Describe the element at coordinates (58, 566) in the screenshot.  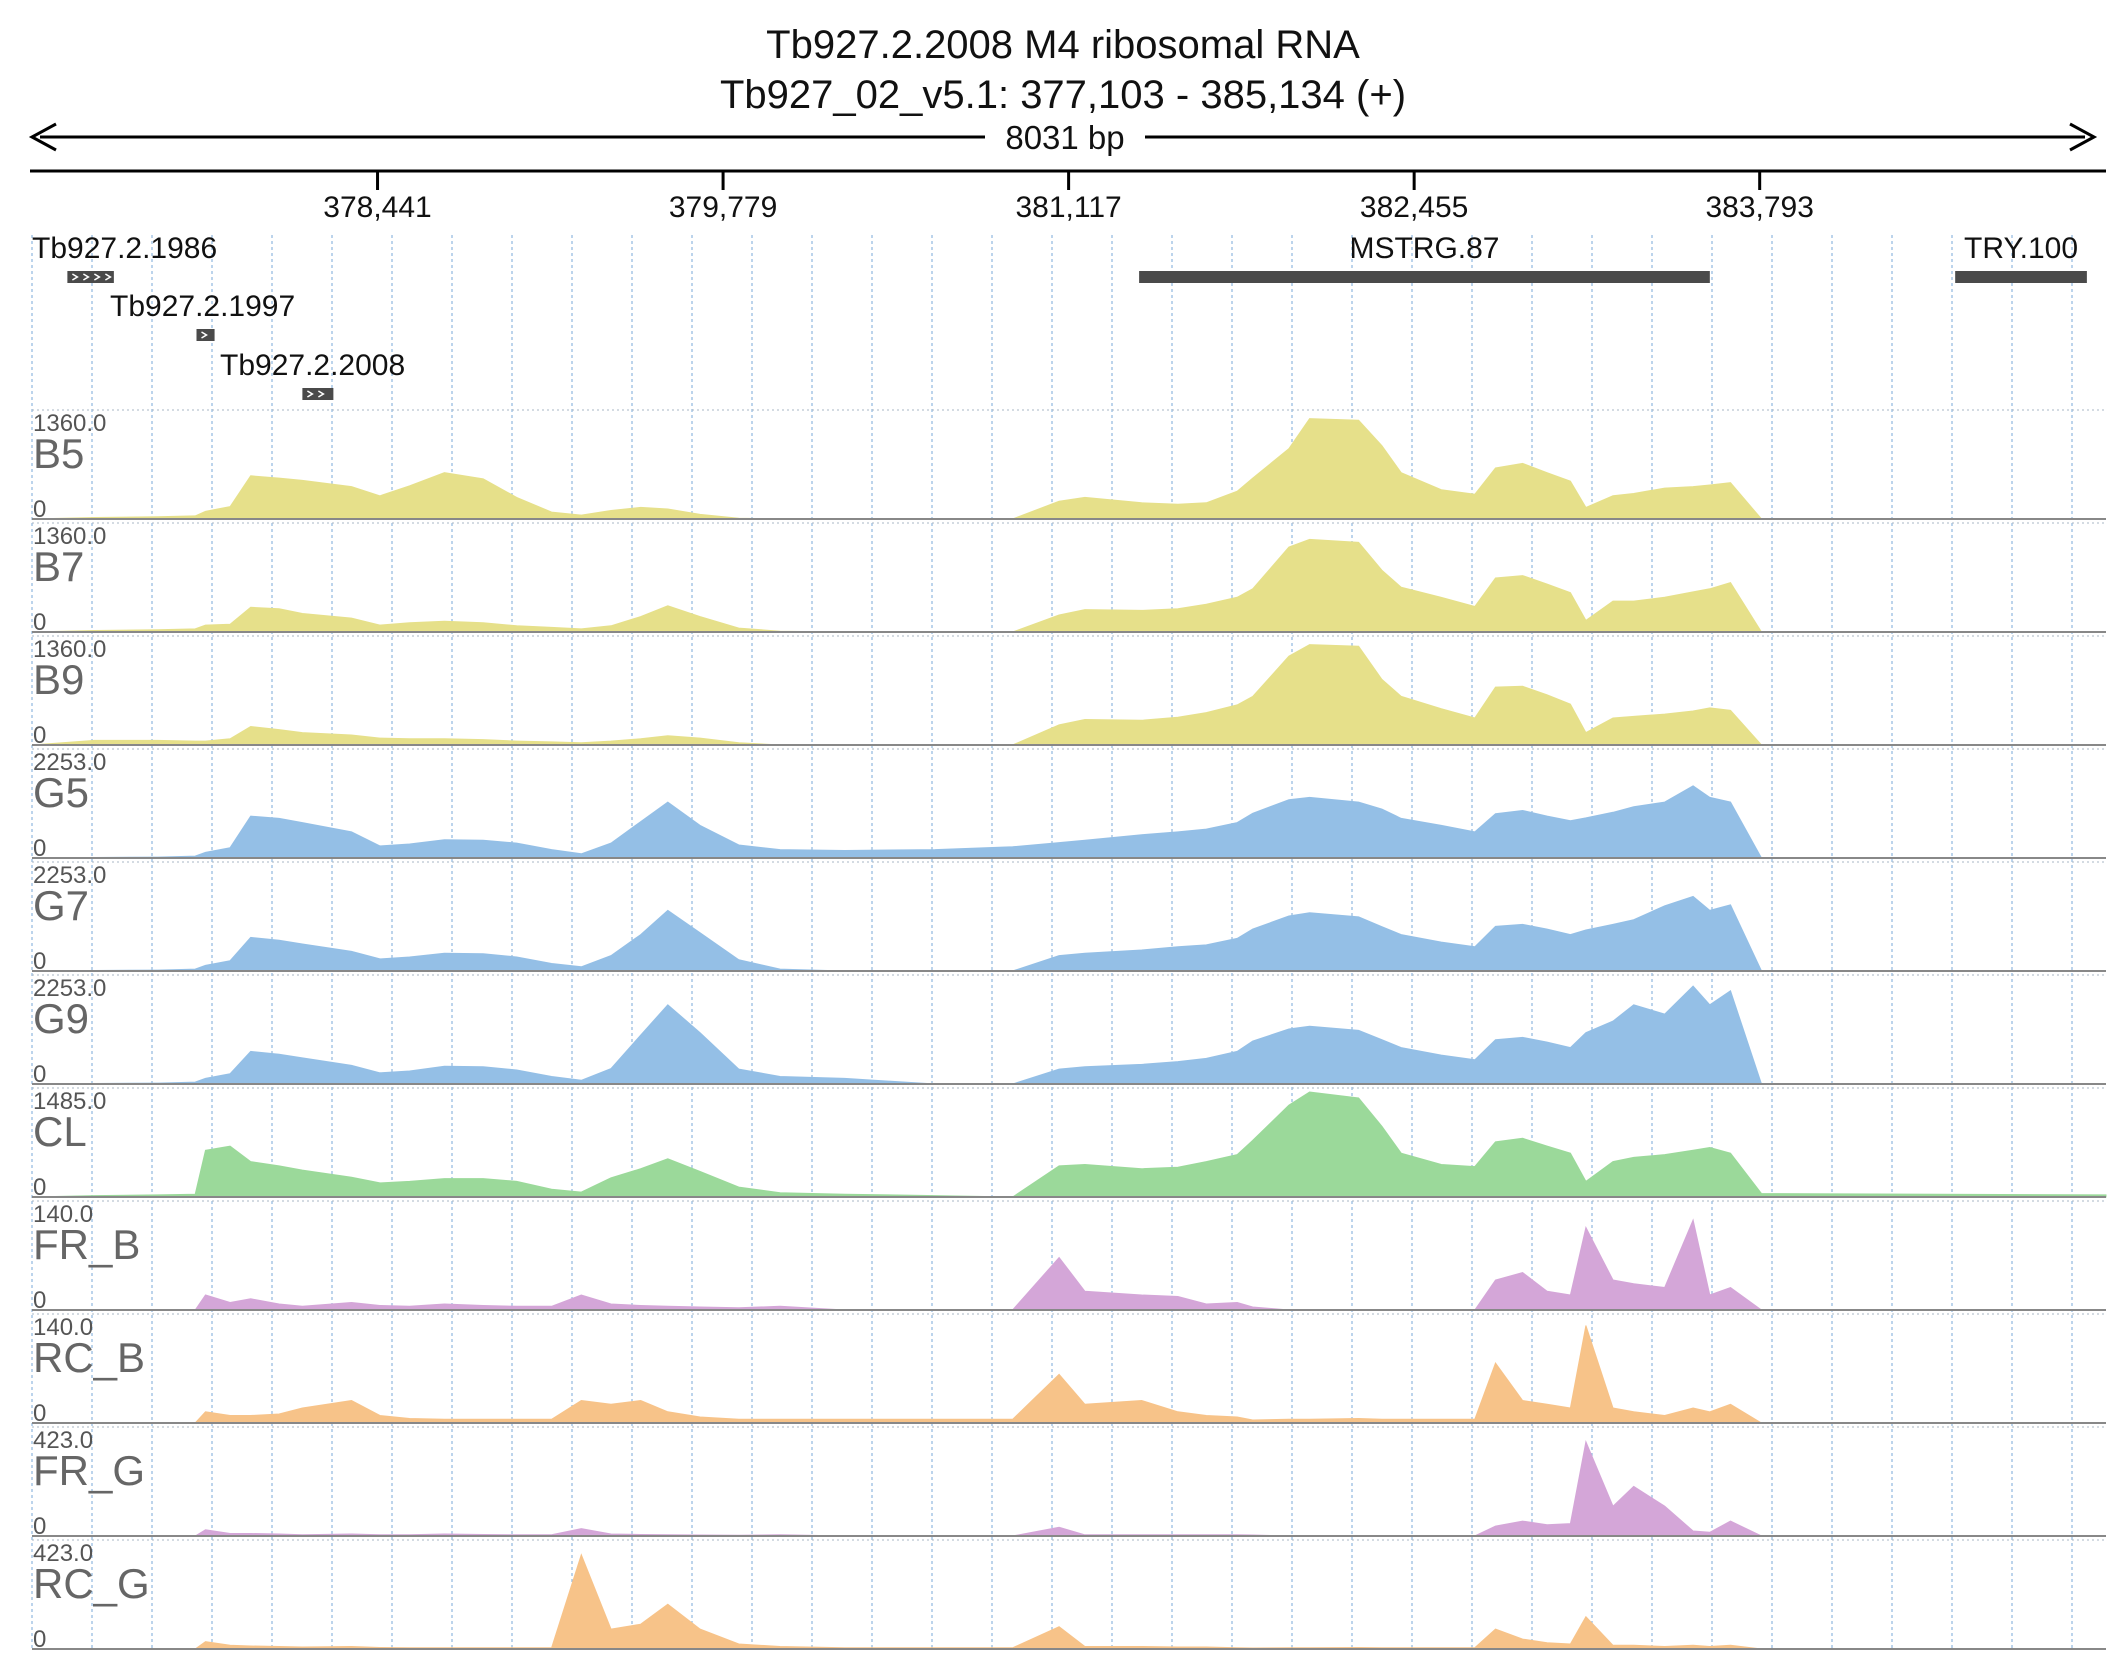
I see `track-name: B7` at that location.